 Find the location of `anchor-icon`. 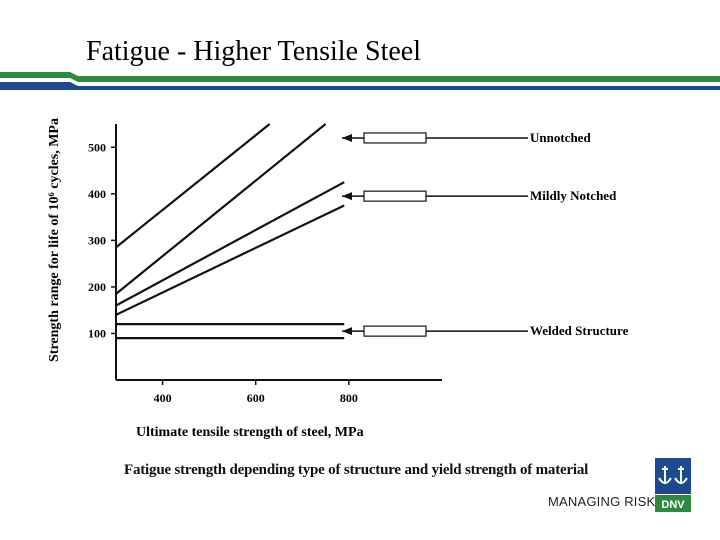

anchor-icon is located at coordinates (673, 475).